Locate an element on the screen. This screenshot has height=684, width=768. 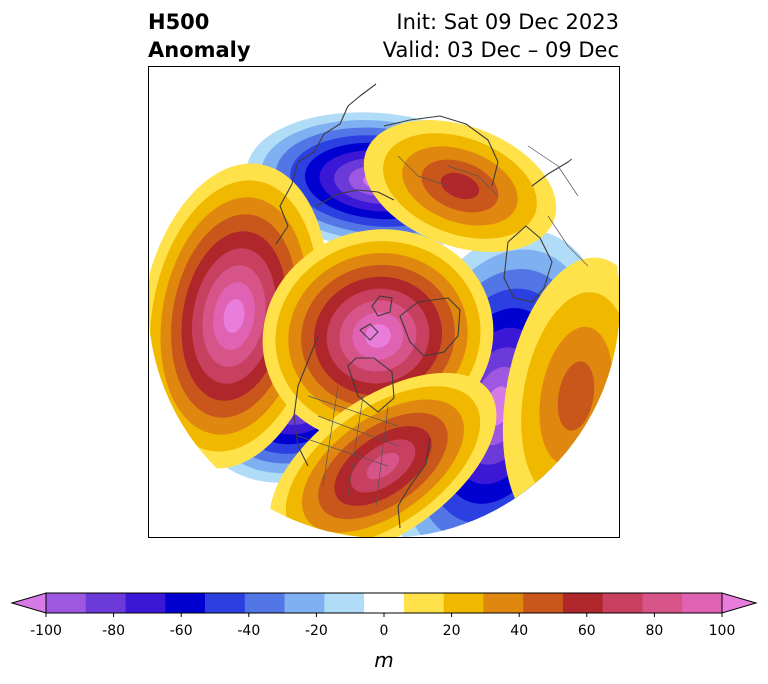
init-date: Init: Sat 09 Dec 2023 is located at coordinates (507, 22).